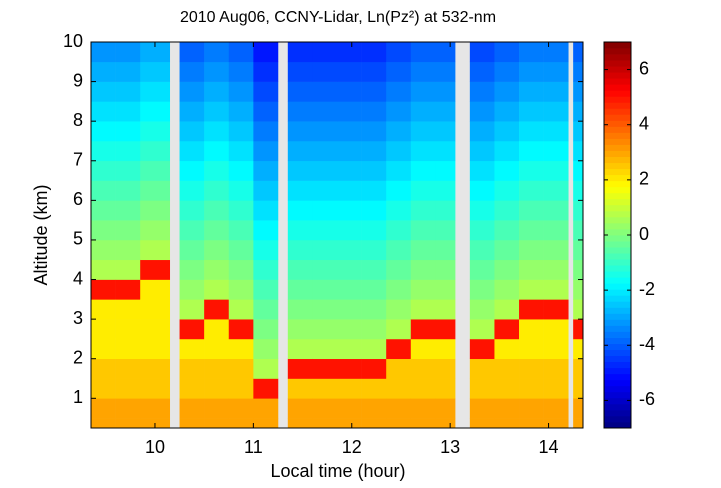 The image size is (721, 488). What do you see at coordinates (253, 447) in the screenshot?
I see `x-tick-label: 11` at bounding box center [253, 447].